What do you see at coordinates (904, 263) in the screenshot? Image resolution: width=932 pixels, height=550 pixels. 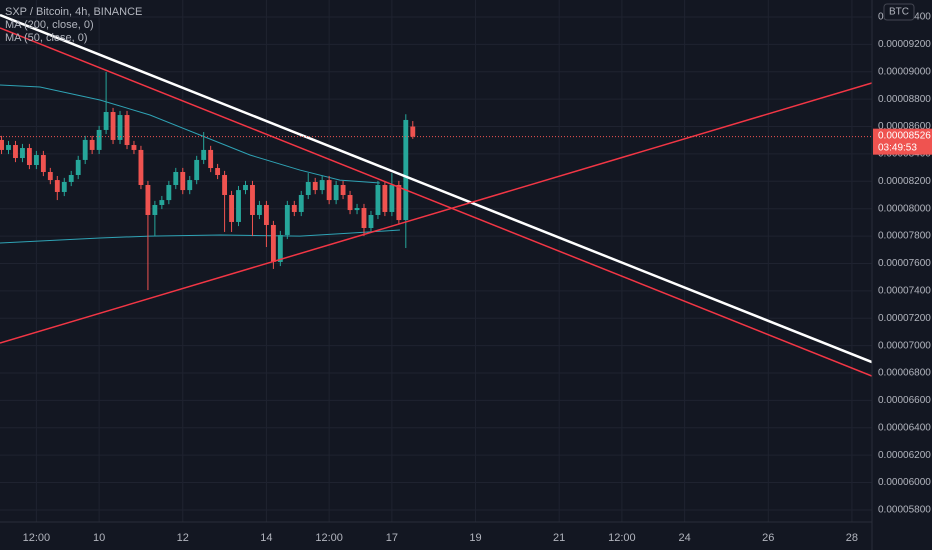 I see `y-tick-label: 0.00007600` at bounding box center [904, 263].